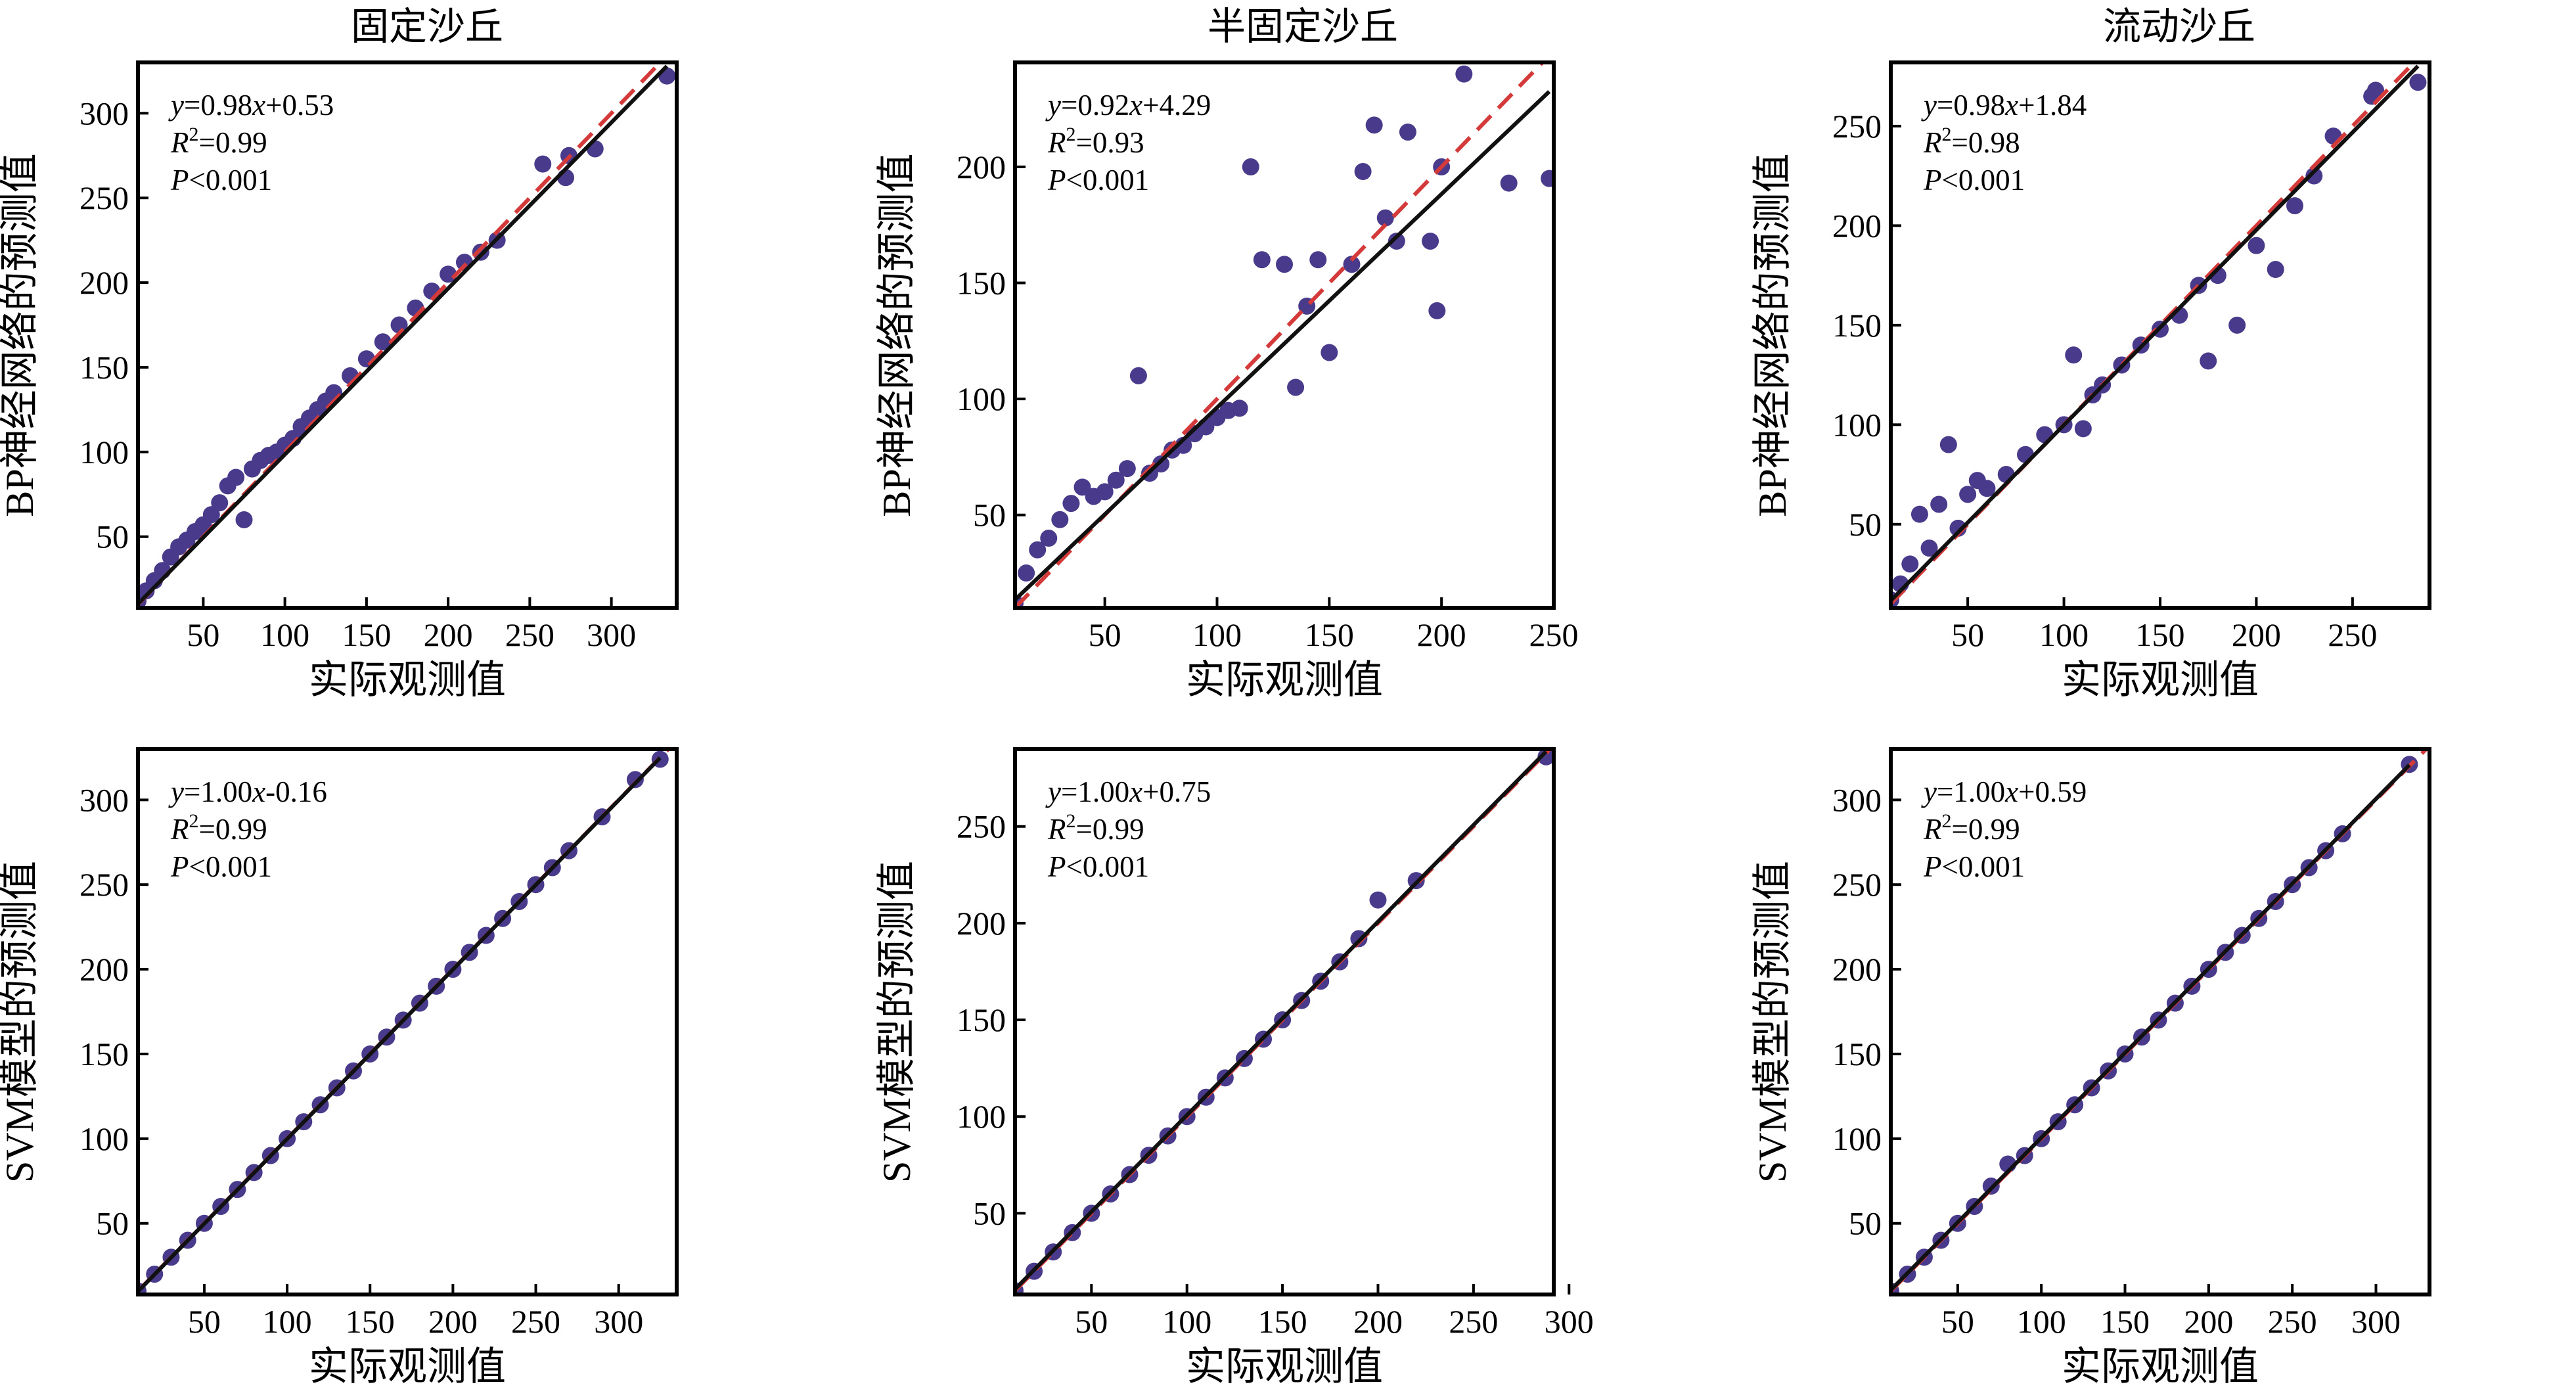 The height and width of the screenshot is (1397, 2576). What do you see at coordinates (247, 791) in the screenshot?
I see `regression-equation: y=1.00x-0.16` at bounding box center [247, 791].